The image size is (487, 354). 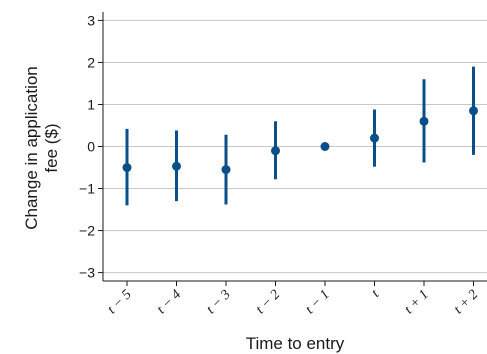 I want to click on y-axis-title: Change in application fee ($), so click(x=41, y=148).